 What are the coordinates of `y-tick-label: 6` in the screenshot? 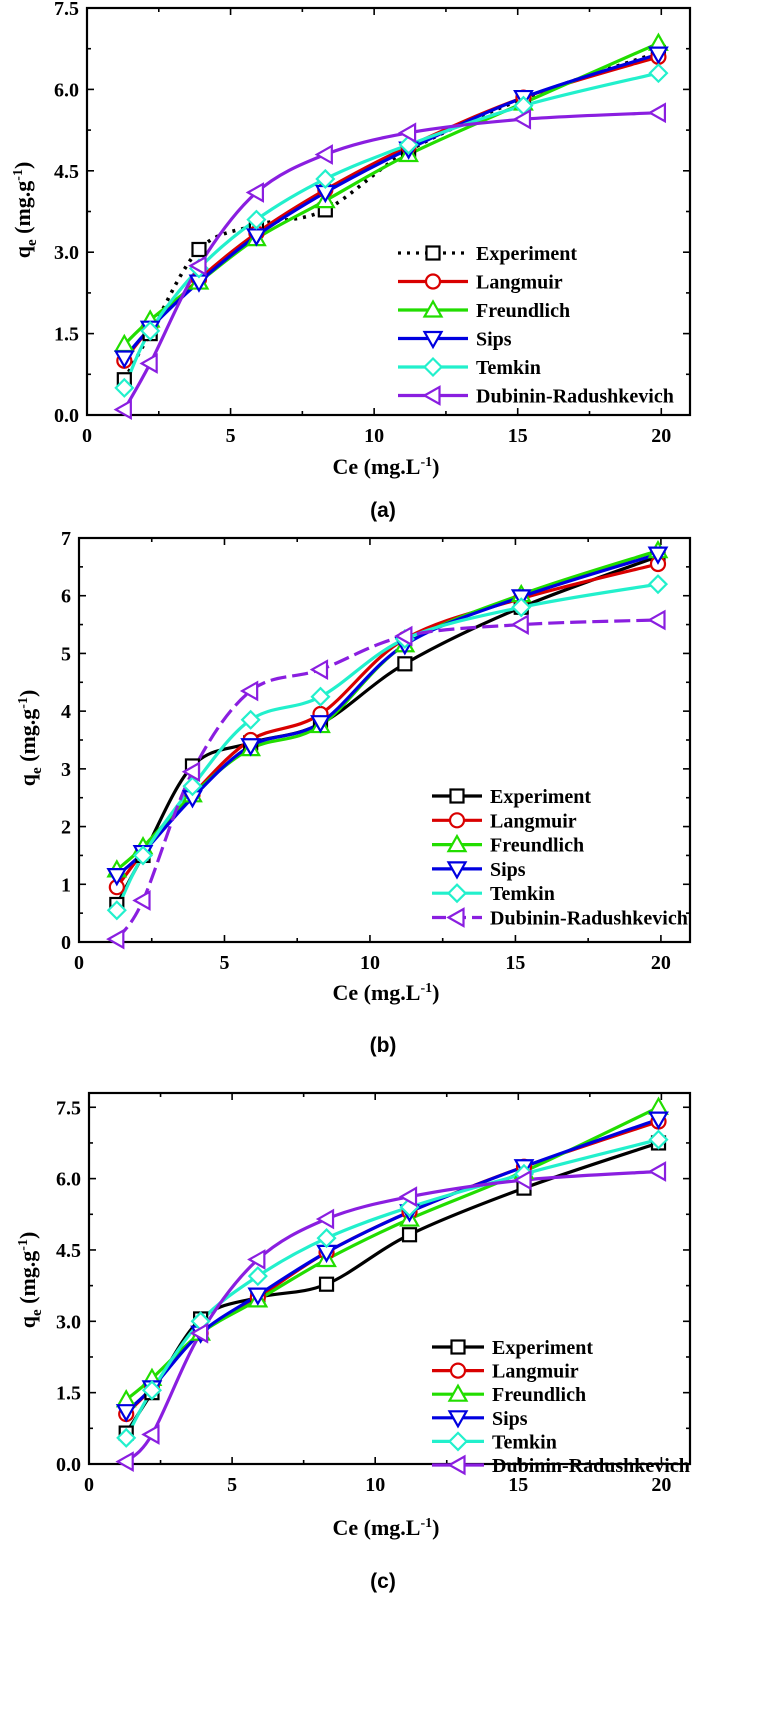 It's located at (66, 597).